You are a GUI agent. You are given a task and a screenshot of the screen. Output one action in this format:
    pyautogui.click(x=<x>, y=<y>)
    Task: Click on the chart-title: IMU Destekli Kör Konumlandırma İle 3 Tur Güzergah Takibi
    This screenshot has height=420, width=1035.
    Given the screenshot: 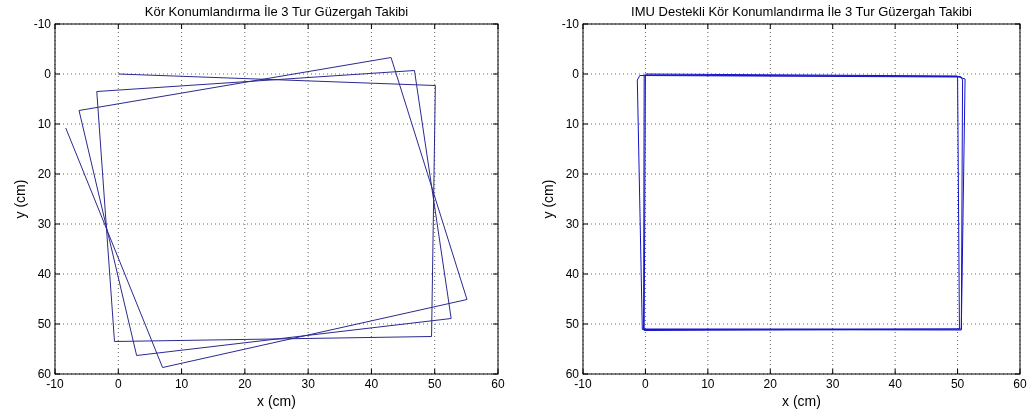 What is the action you would take?
    pyautogui.click(x=802, y=11)
    